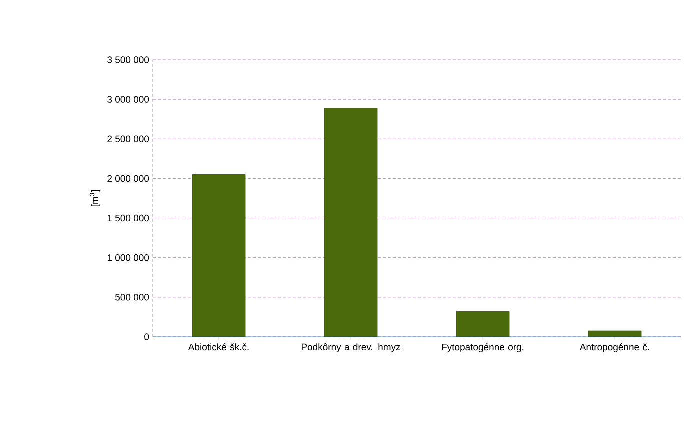 This screenshot has width=688, height=423. Describe the element at coordinates (129, 218) in the screenshot. I see `y-tick-label: 1 500 000` at that location.